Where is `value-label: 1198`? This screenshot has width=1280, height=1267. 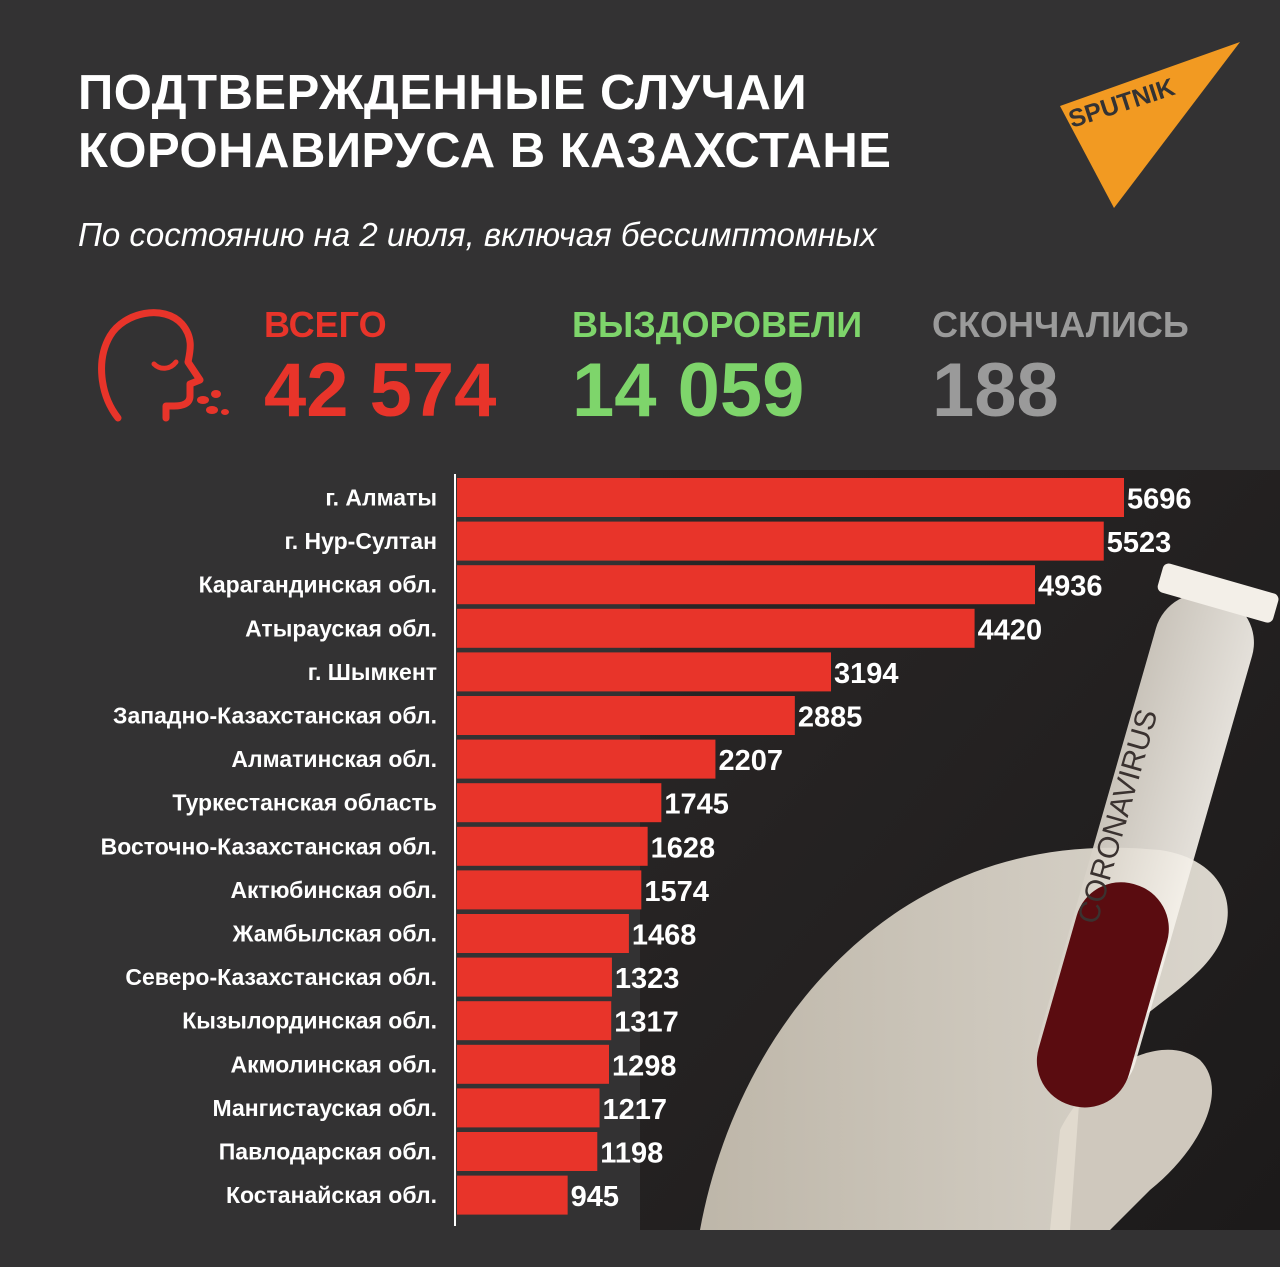
value-label: 1198 is located at coordinates (631, 1154).